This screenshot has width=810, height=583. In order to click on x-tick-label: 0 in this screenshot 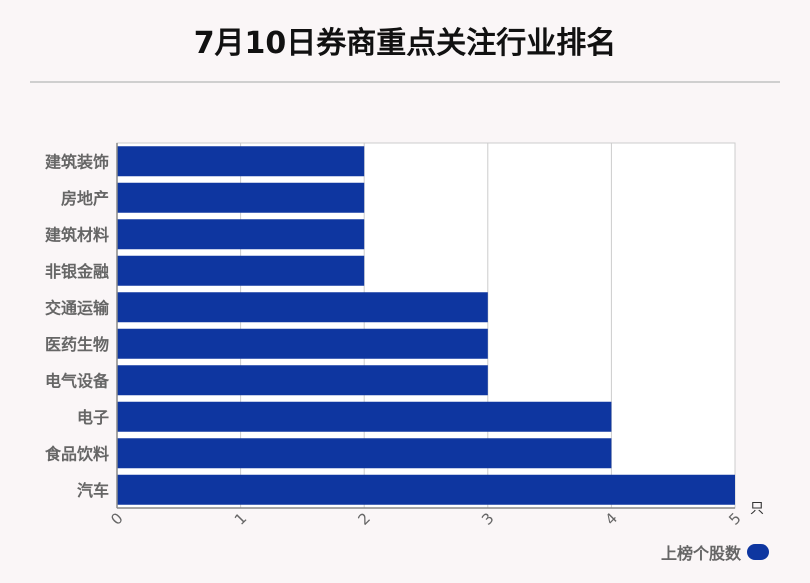, I will do `click(116, 518)`.